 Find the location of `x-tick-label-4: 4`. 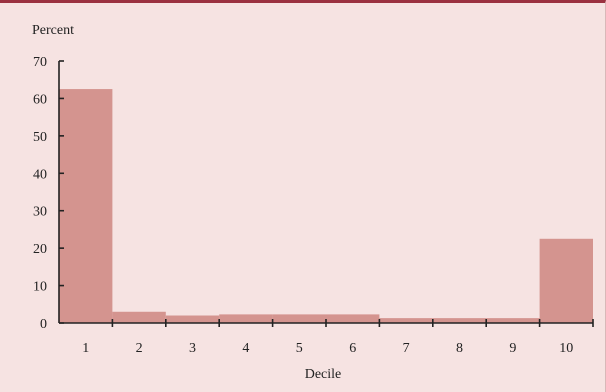

x-tick-label-4: 4 is located at coordinates (245, 348).